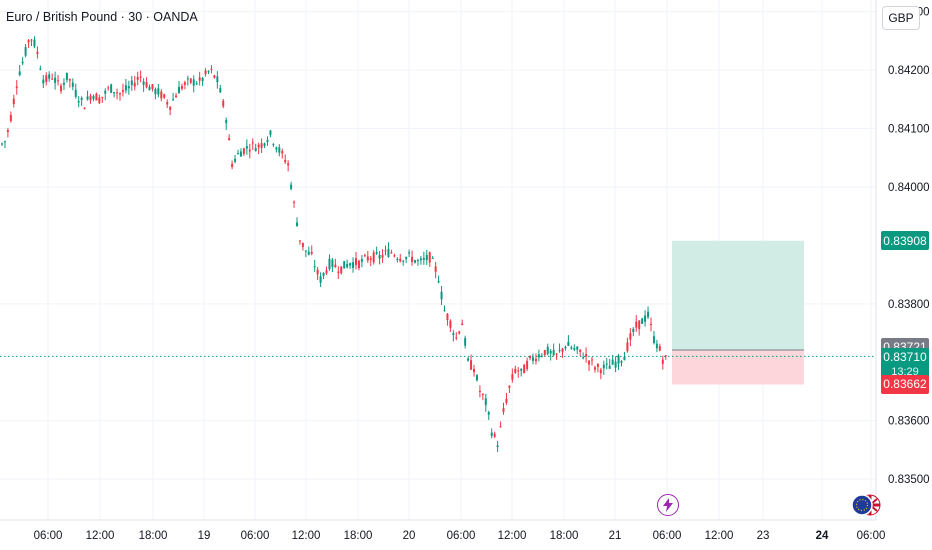 The height and width of the screenshot is (550, 932). Describe the element at coordinates (153, 536) in the screenshot. I see `time-tick-label: 18:00` at that location.